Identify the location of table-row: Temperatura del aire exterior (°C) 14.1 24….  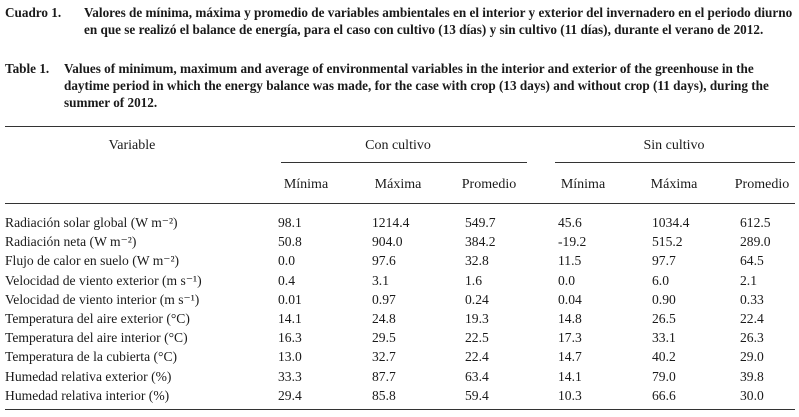
(400, 318).